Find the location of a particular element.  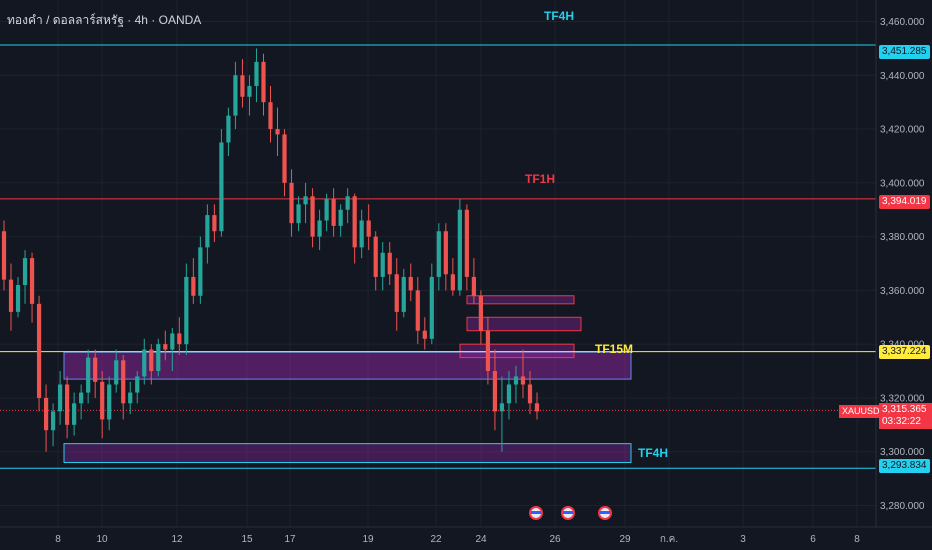

time-tick-label: 26 is located at coordinates (555, 539).